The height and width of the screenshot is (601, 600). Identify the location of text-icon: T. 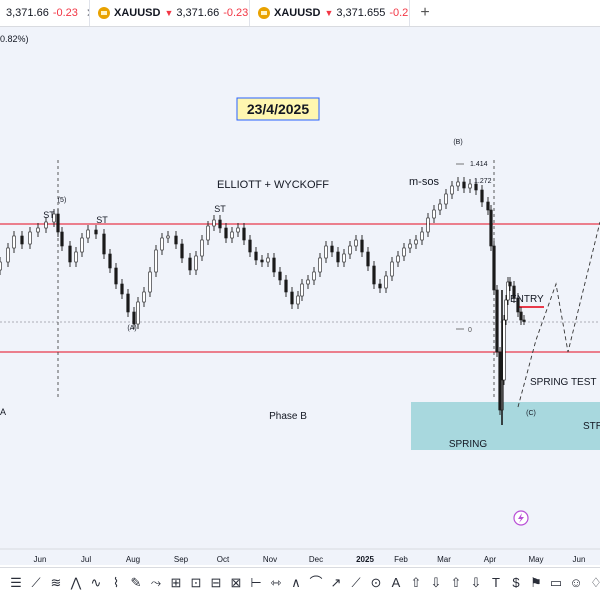
(496, 582).